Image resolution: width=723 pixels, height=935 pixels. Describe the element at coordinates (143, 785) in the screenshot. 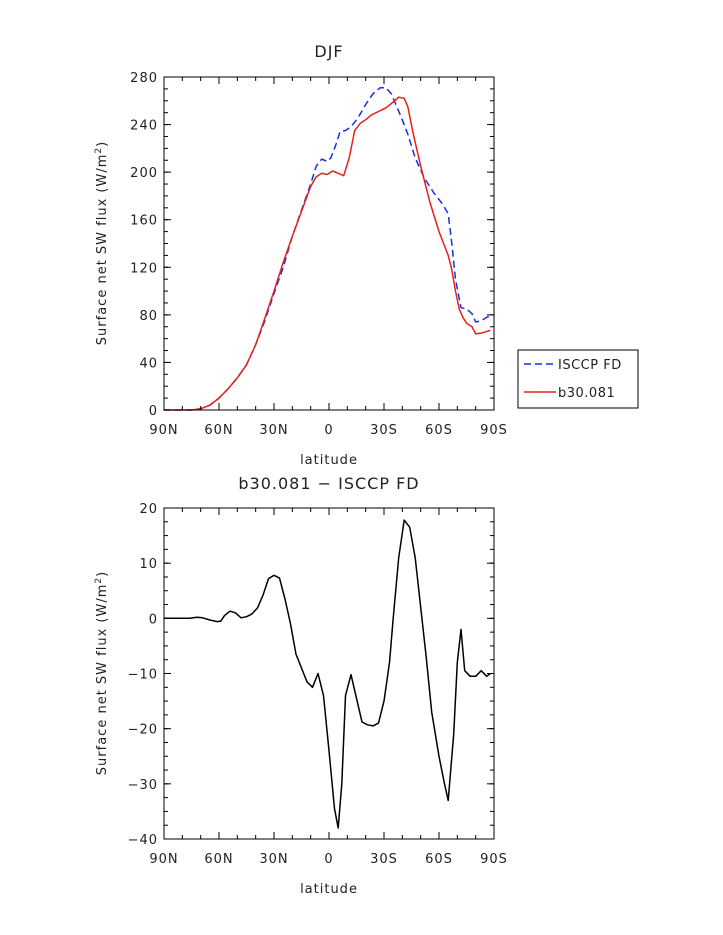

I see `y-tick-label: −30` at that location.